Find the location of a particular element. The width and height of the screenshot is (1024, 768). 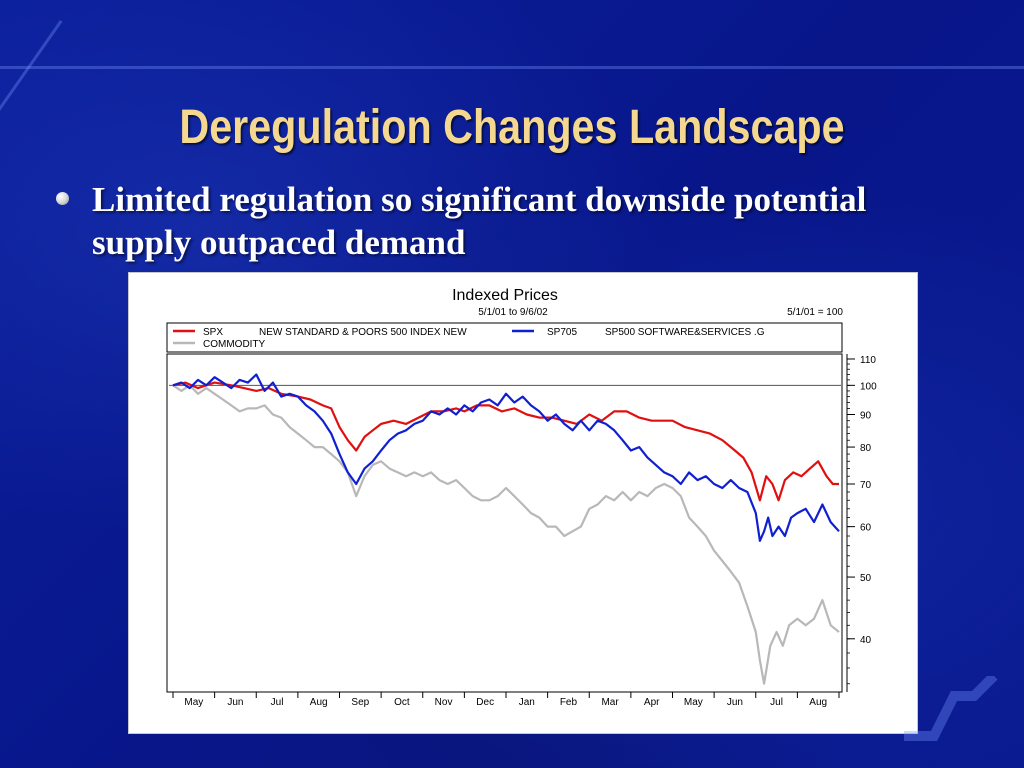

bullet-dot-icon is located at coordinates (62, 198).